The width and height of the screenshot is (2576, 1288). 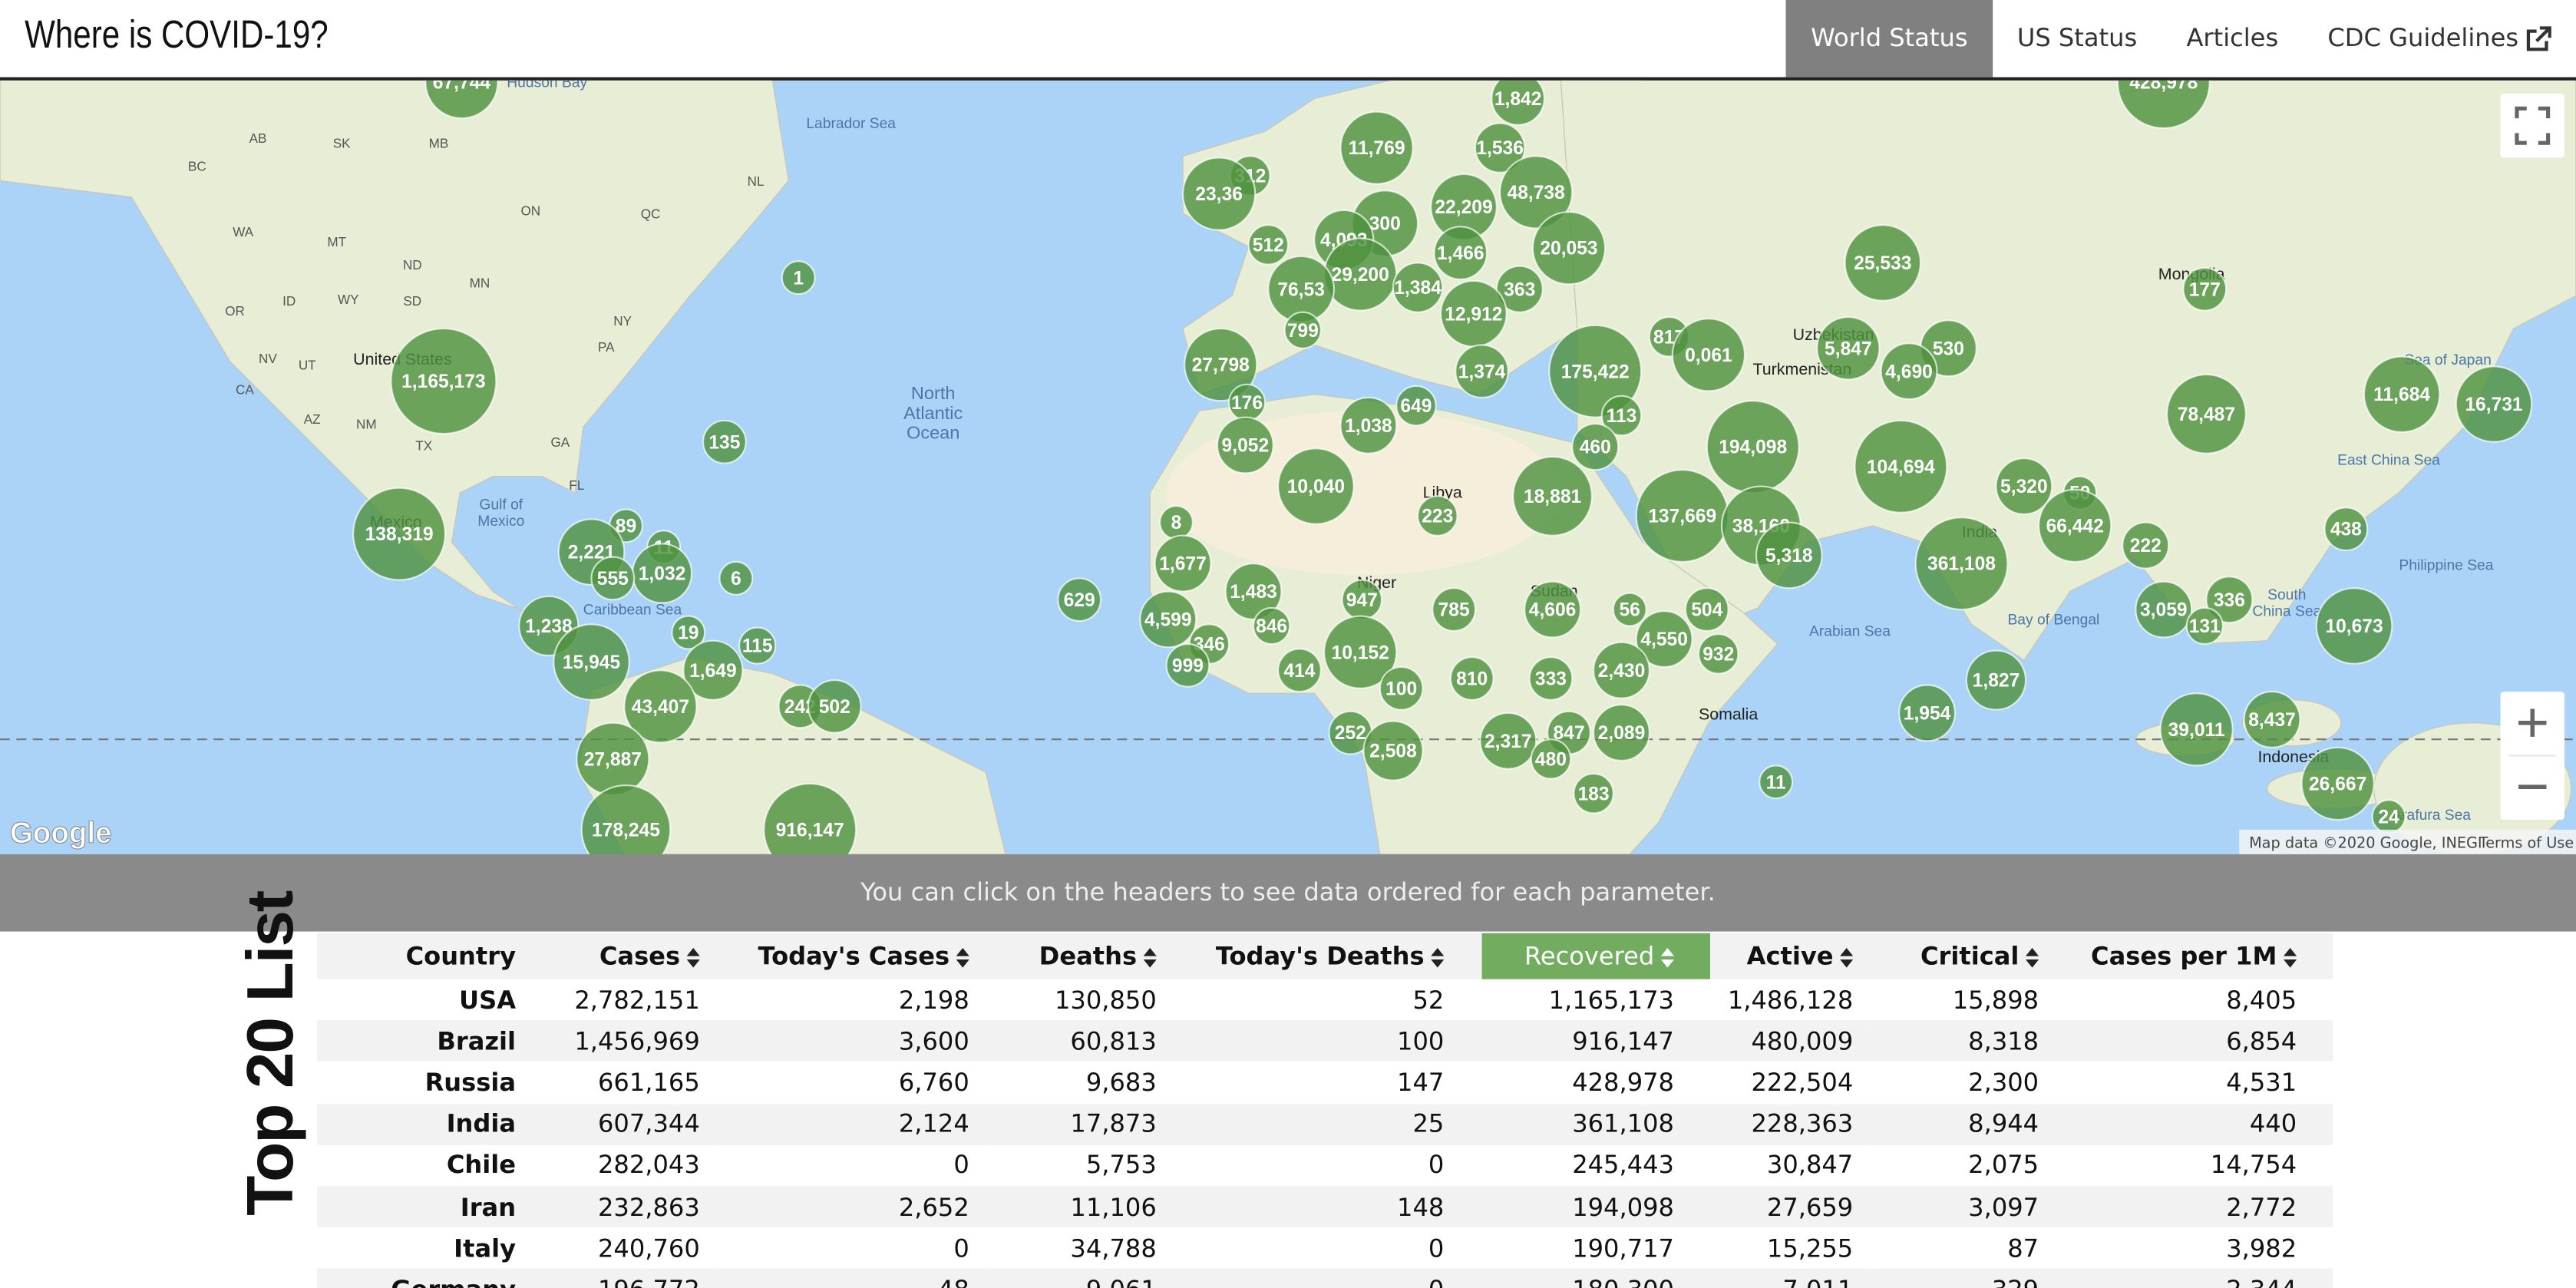 I want to click on site-title: Where is COVID-19?, so click(x=177, y=35).